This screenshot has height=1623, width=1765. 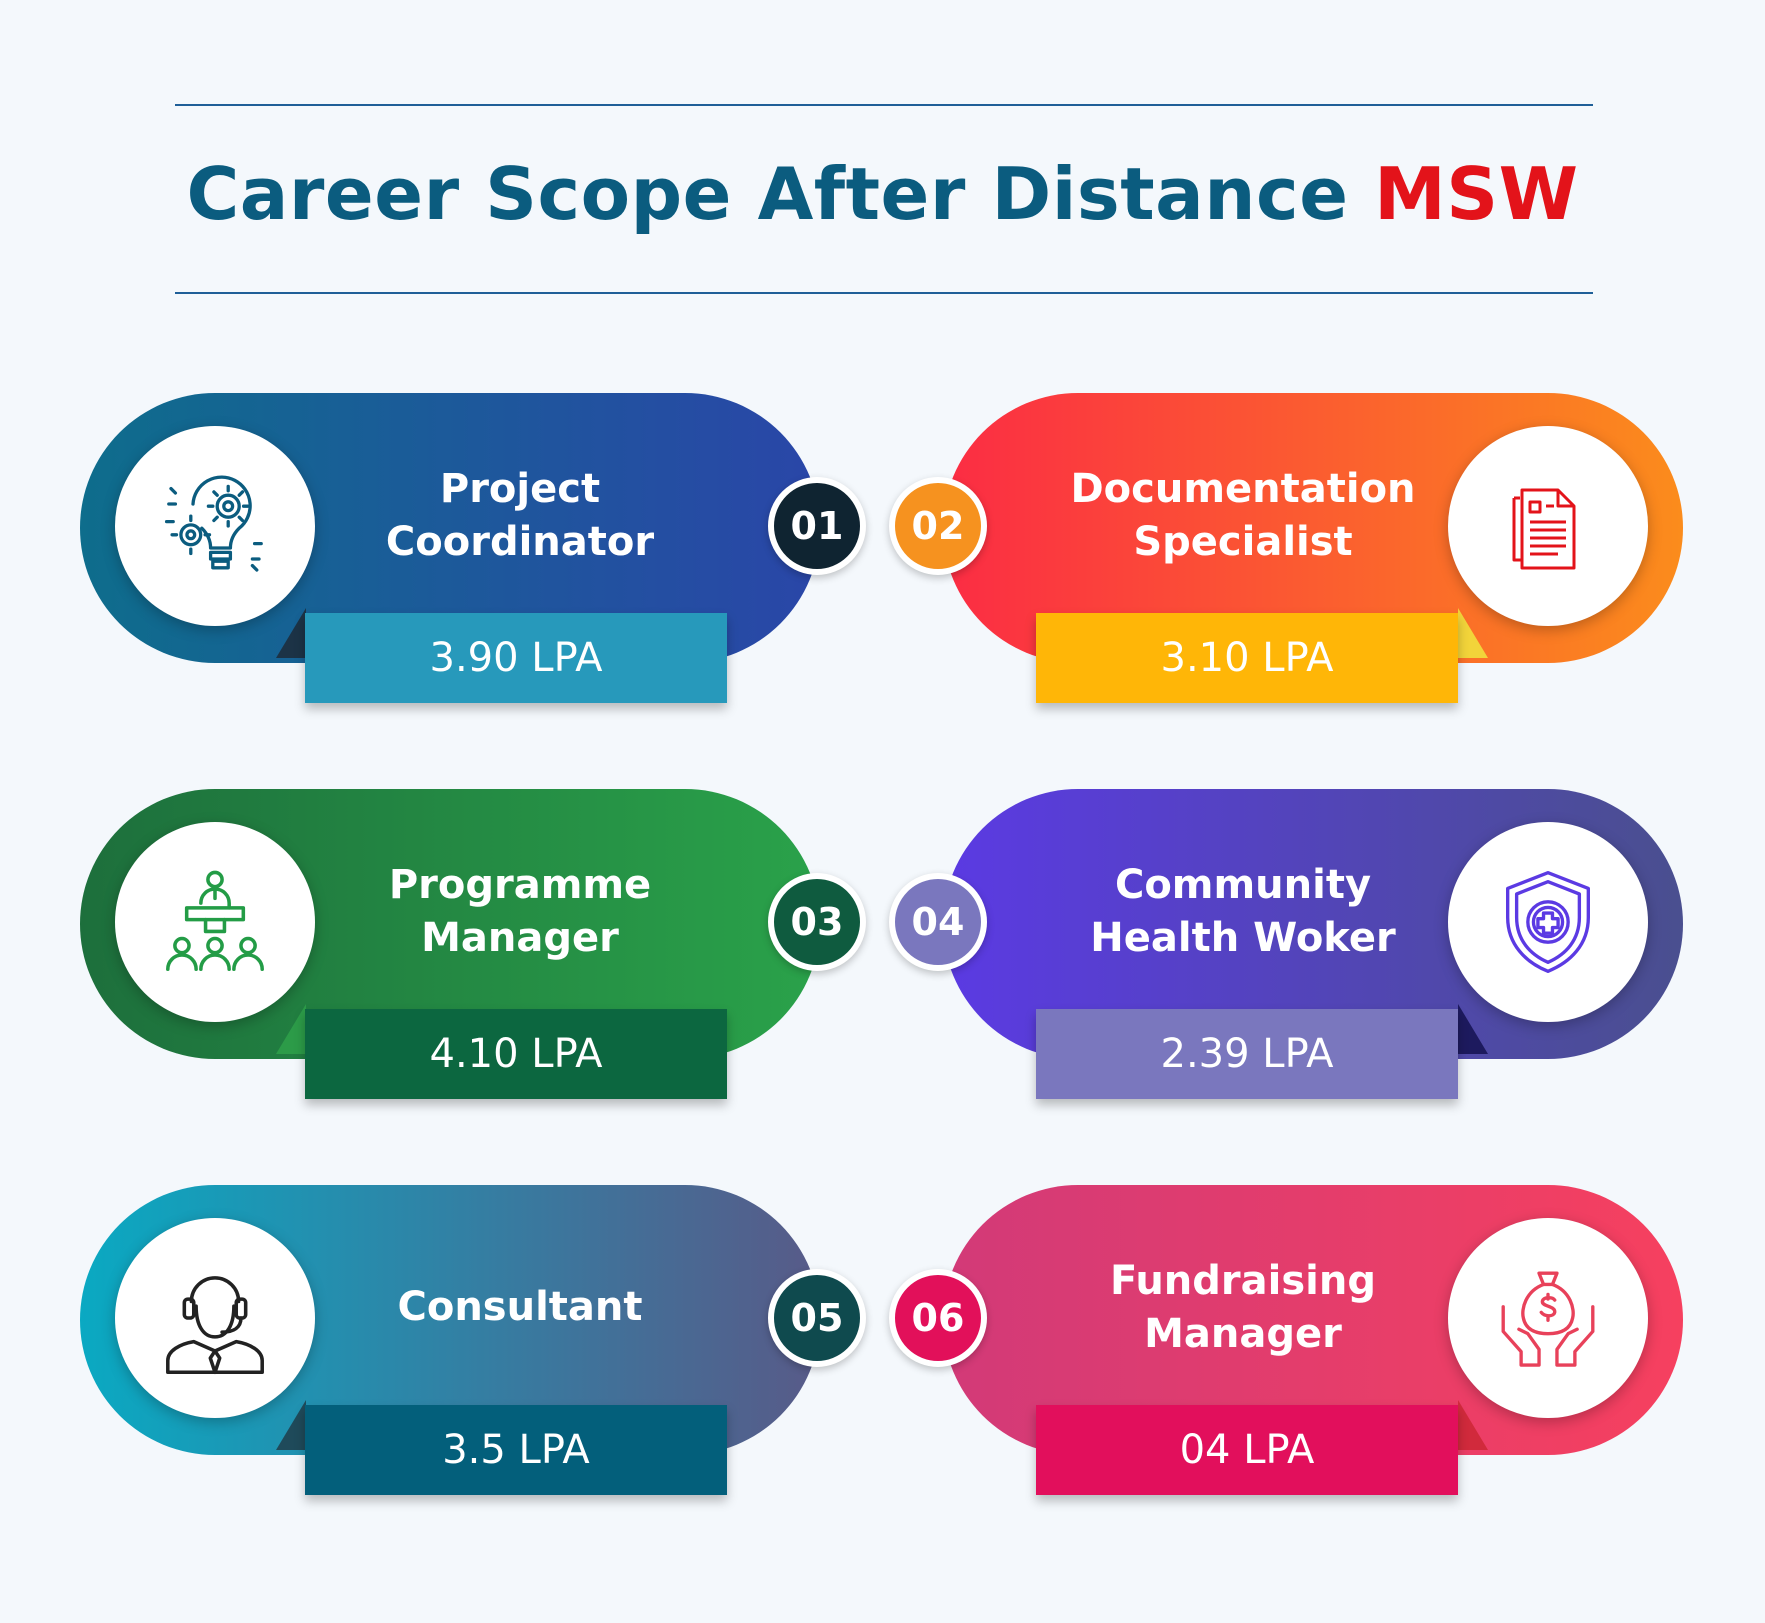 I want to click on career-card-fundraising-manager: Fundraising Manager 04 LPA, so click(x=1313, y=1340).